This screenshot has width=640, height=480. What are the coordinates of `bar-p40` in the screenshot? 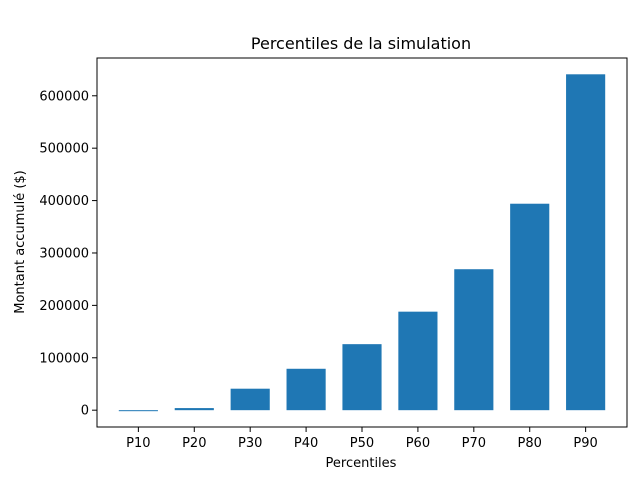 It's located at (306, 389).